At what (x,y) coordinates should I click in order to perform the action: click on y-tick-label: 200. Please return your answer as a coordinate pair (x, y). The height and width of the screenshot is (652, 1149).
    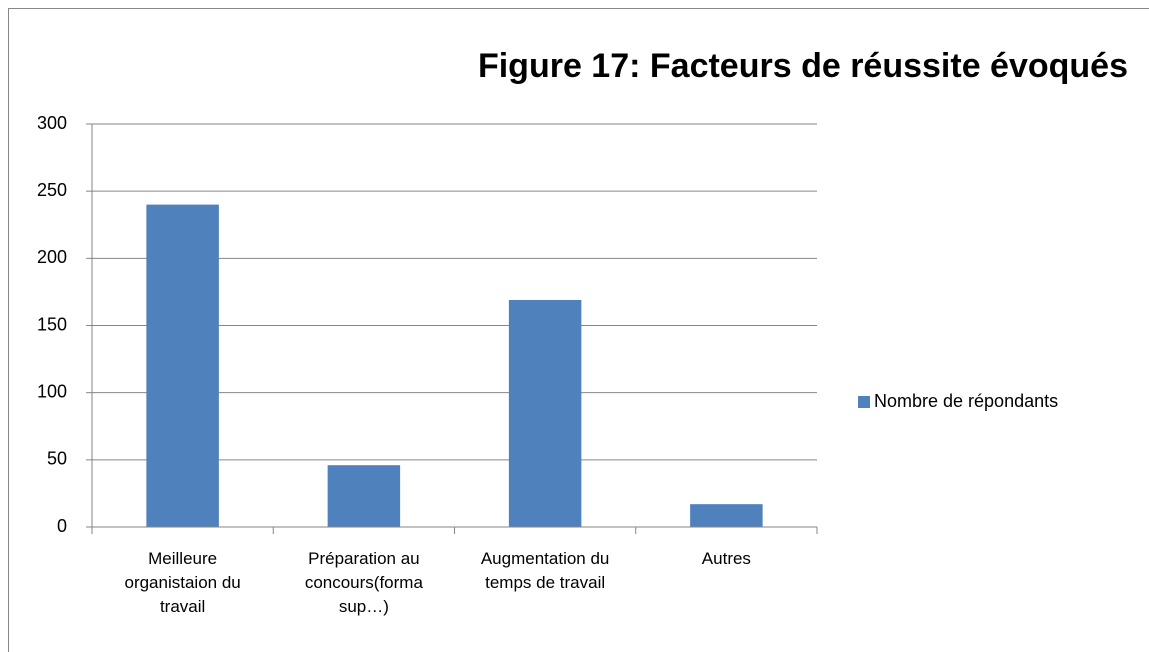
    Looking at the image, I should click on (52, 257).